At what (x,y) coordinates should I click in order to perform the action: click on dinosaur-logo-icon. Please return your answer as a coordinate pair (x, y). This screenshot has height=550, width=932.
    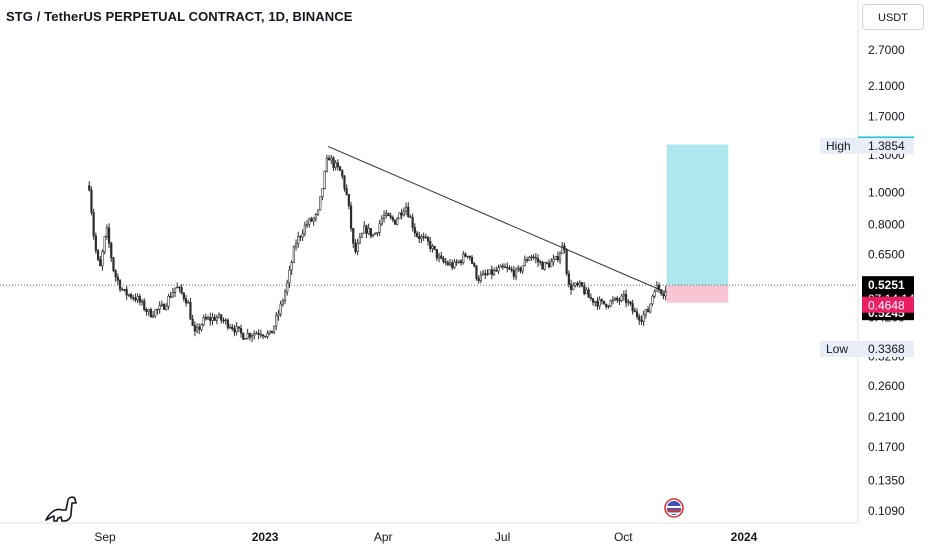
    Looking at the image, I should click on (61, 509).